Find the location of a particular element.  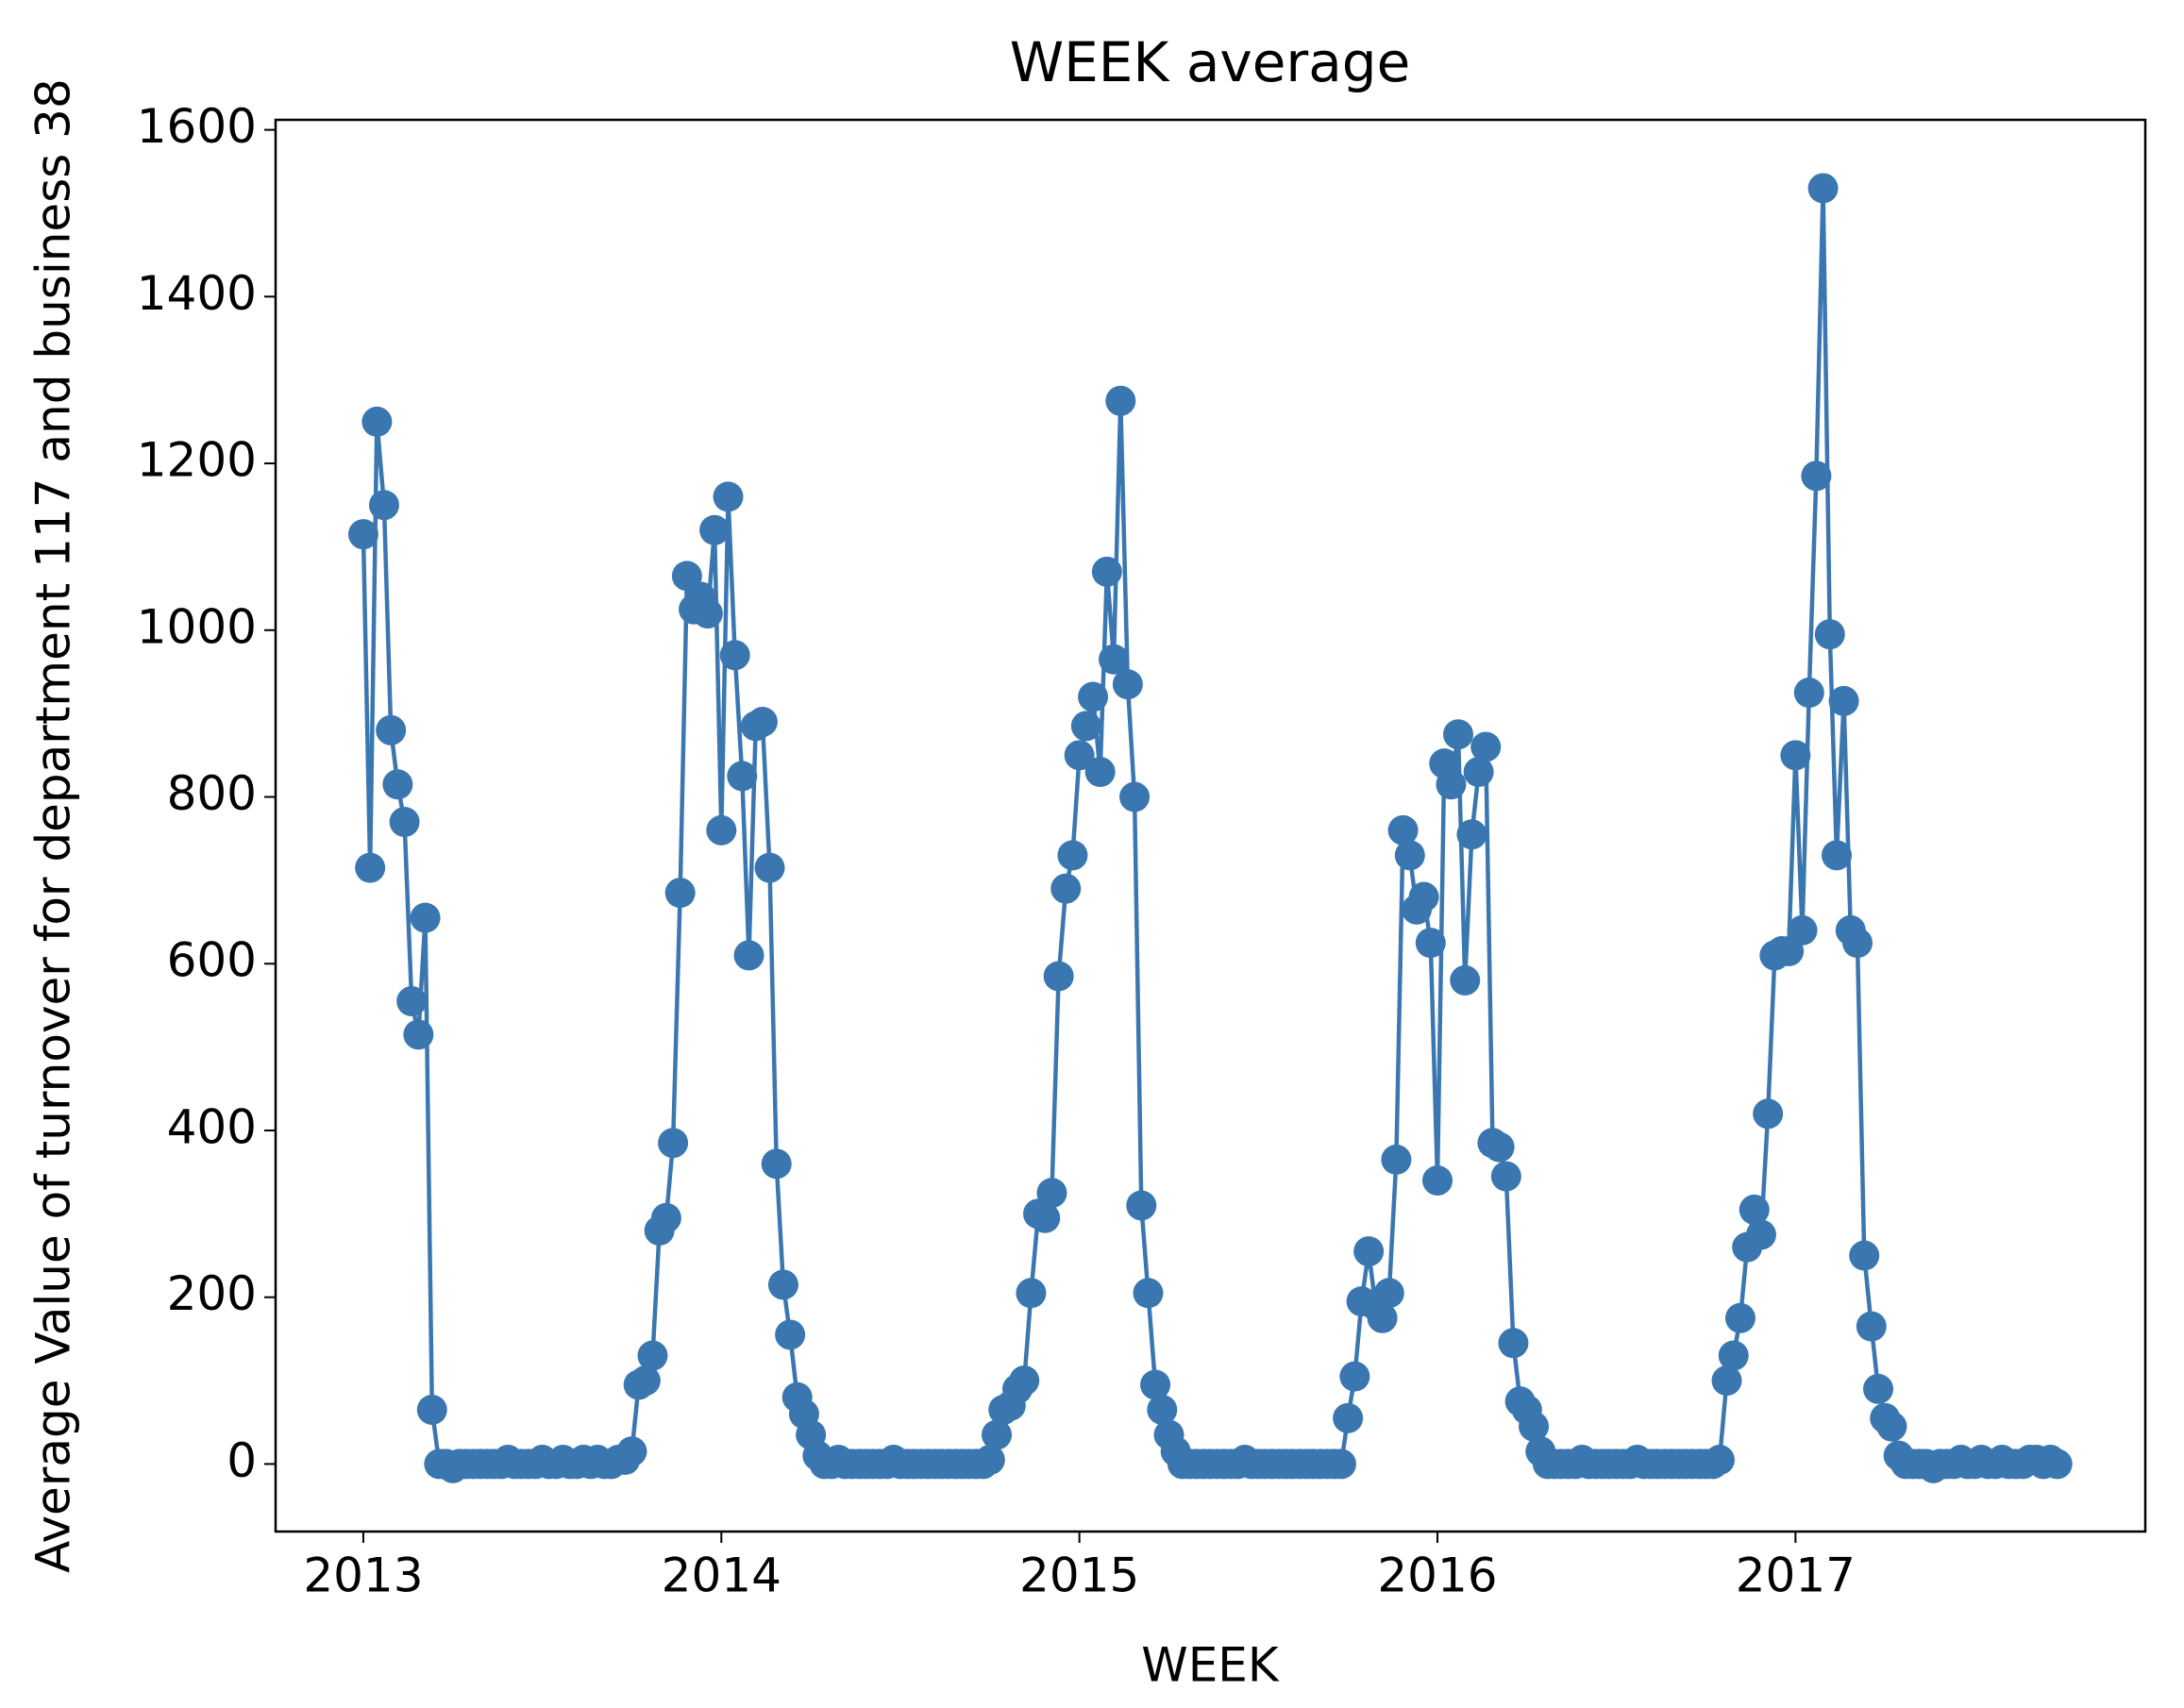

y-tick-label: 400 is located at coordinates (212, 1126).